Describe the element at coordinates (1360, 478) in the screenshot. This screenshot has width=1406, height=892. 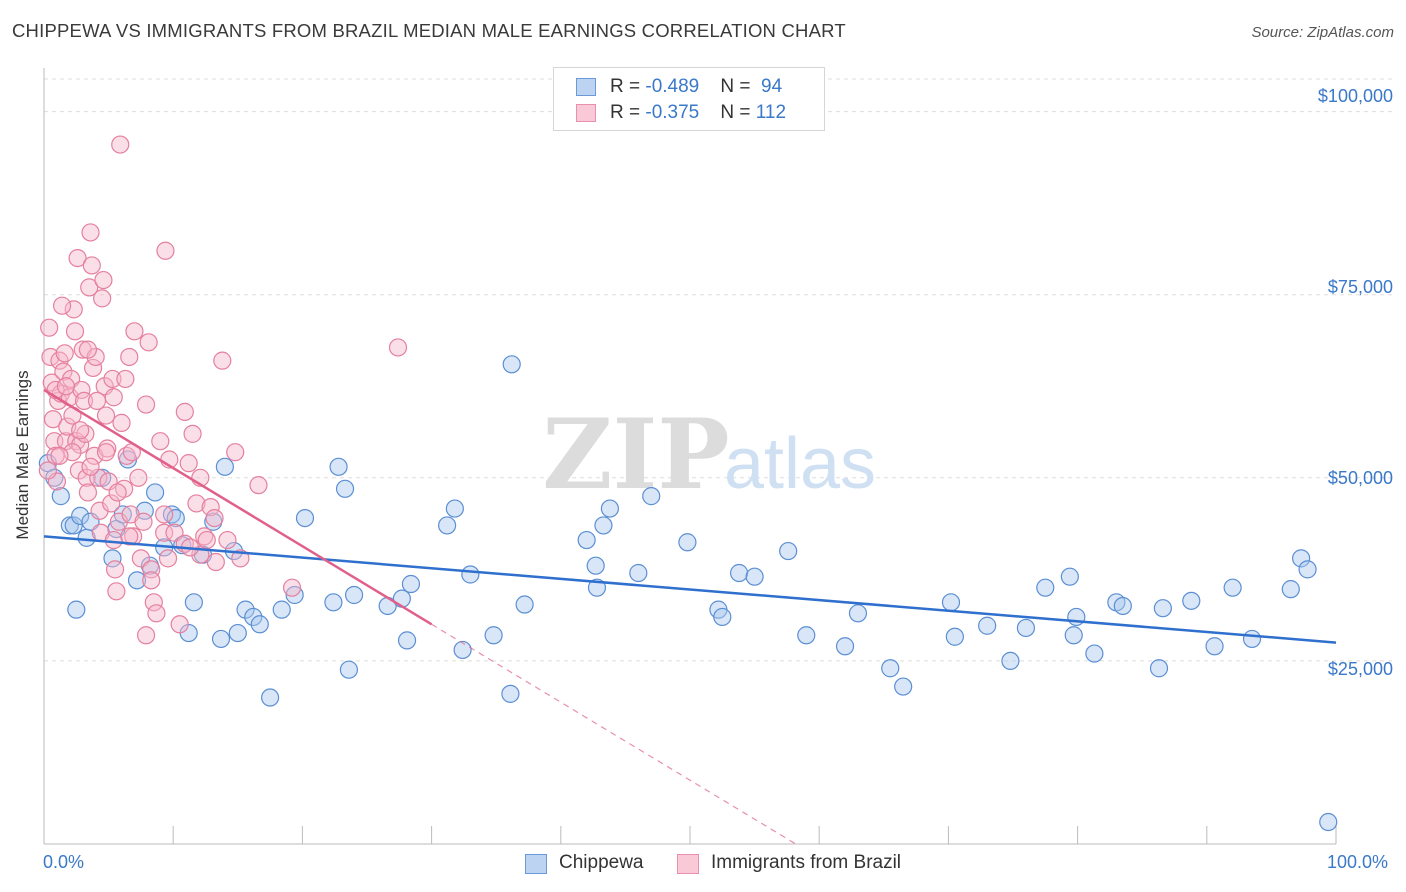
I see `y-tick-label-50000: $50,000` at that location.